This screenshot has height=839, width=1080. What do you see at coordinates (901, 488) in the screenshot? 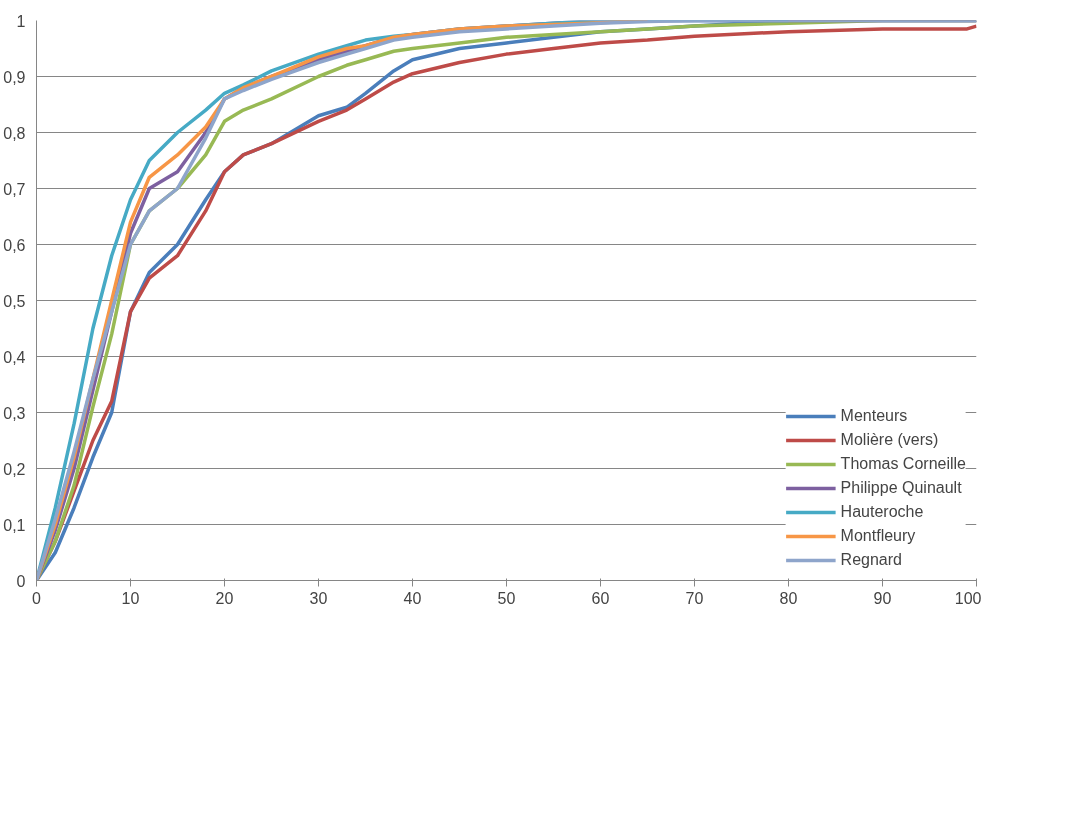
I see `legend-label: Philippe Quinault` at bounding box center [901, 488].